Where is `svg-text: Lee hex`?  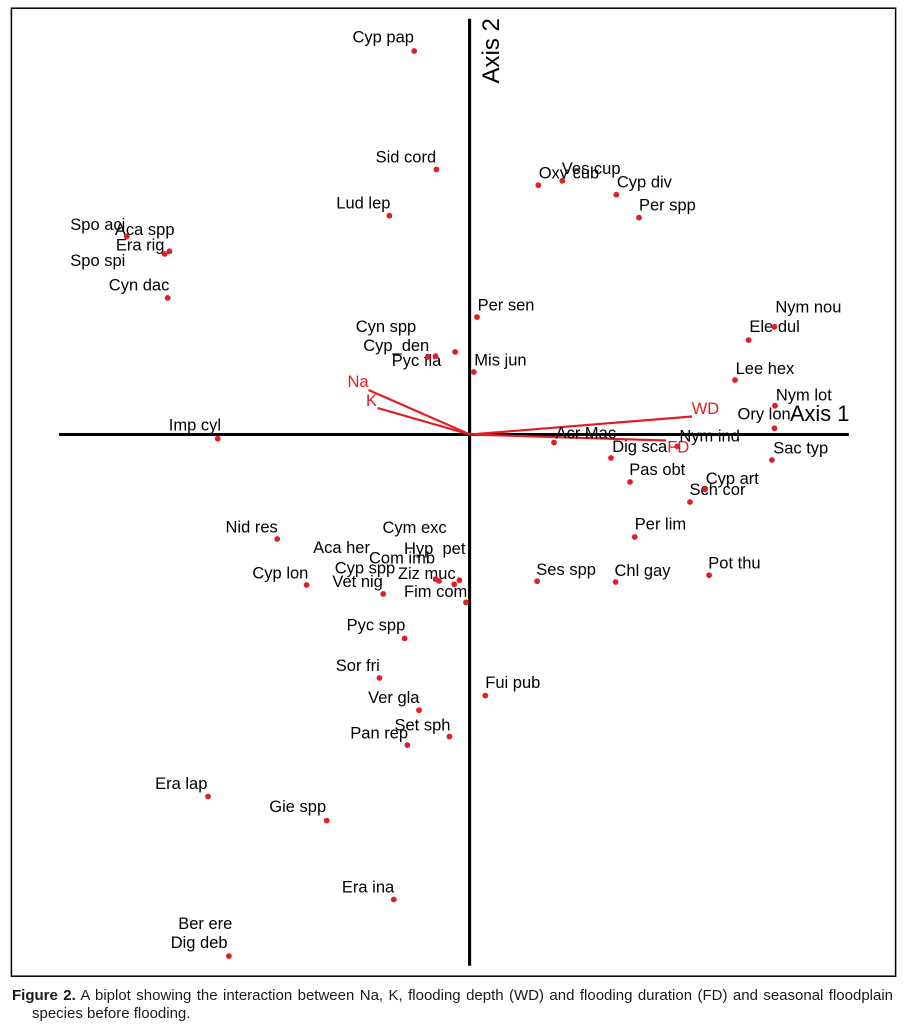 svg-text: Lee hex is located at coordinates (765, 369).